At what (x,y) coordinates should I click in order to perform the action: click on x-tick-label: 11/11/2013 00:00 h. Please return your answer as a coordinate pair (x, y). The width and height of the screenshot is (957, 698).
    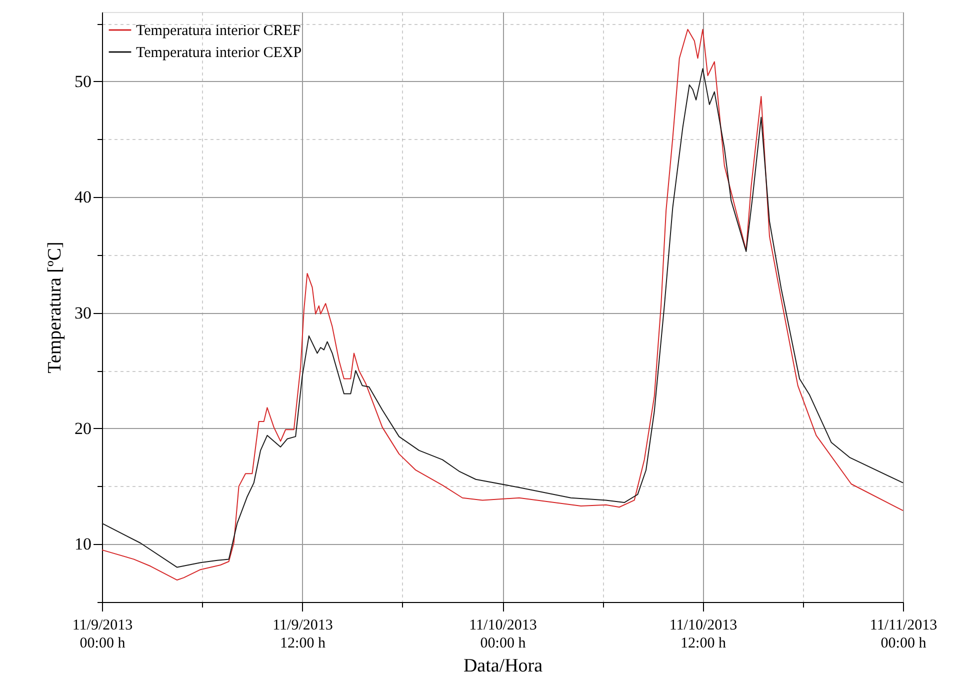
    Looking at the image, I should click on (904, 635).